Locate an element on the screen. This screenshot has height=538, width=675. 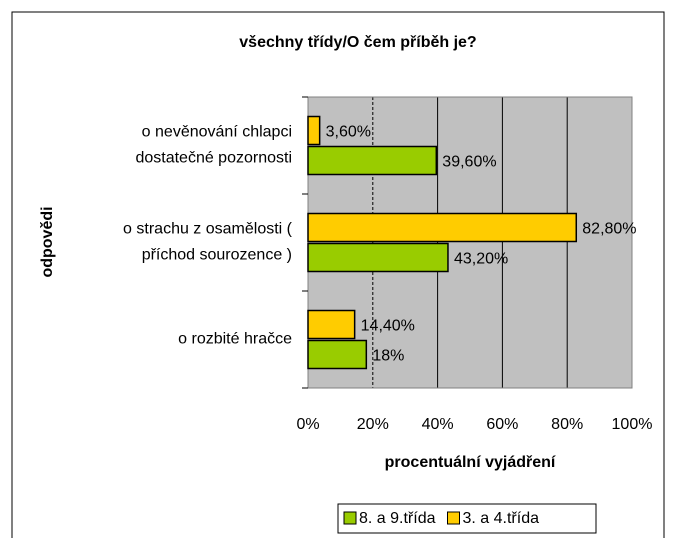
x-tick-label: 100% is located at coordinates (632, 424).